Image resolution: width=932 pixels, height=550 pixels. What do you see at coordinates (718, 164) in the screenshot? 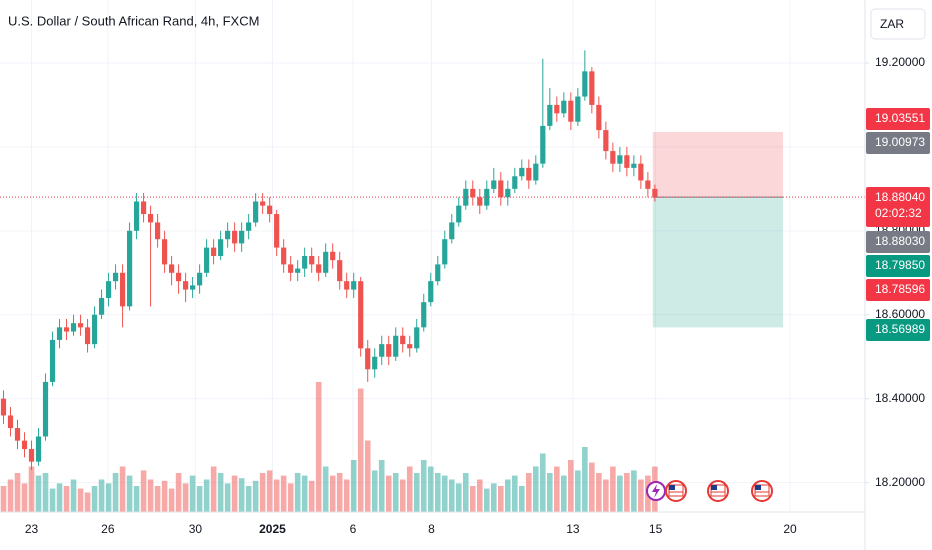
I see `stop-zone` at bounding box center [718, 164].